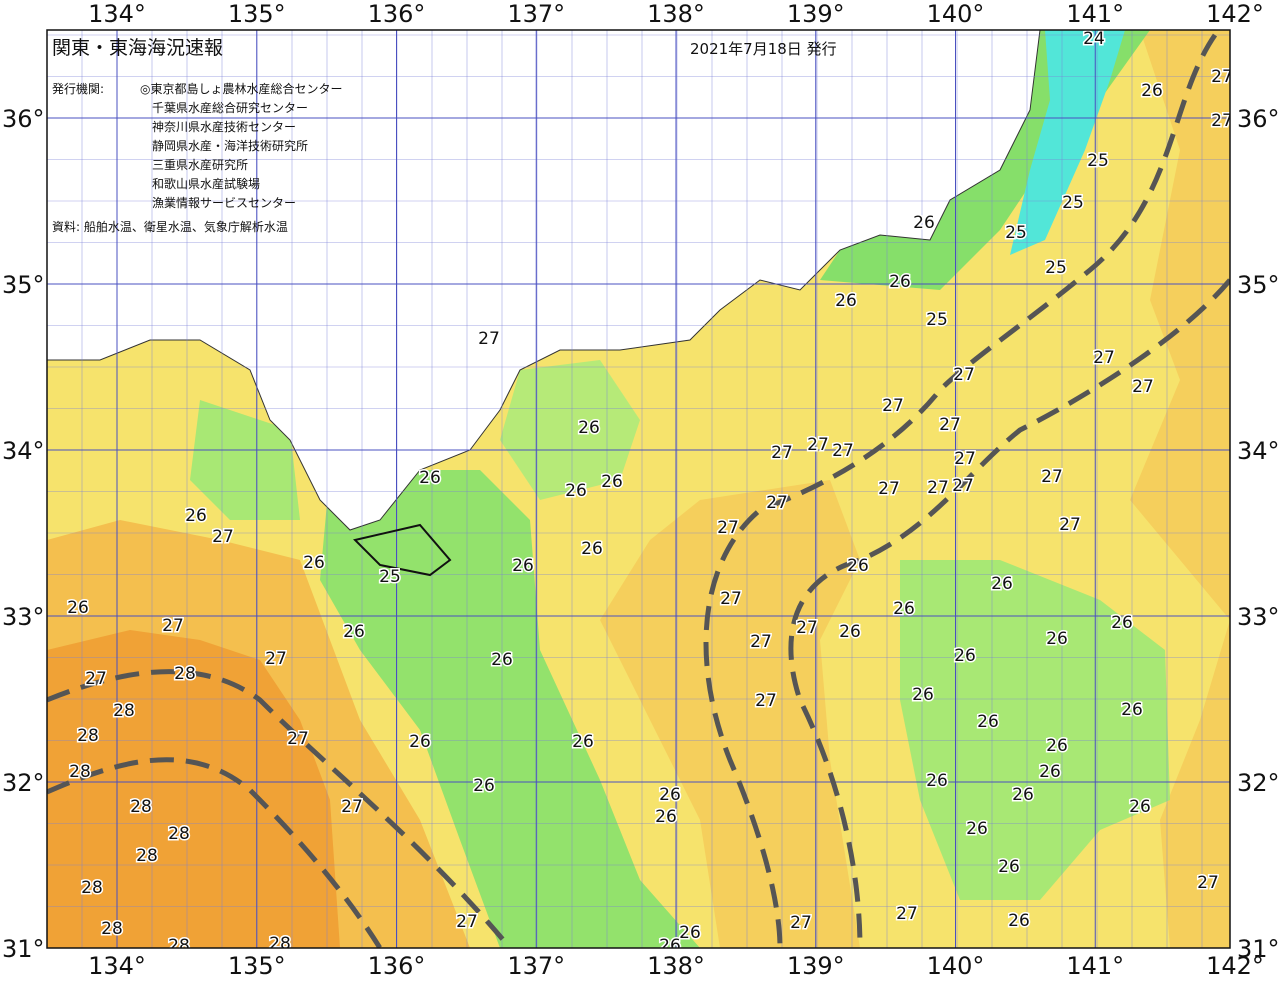 The image size is (1280, 984). I want to click on contour-label: 24, so click(1094, 39).